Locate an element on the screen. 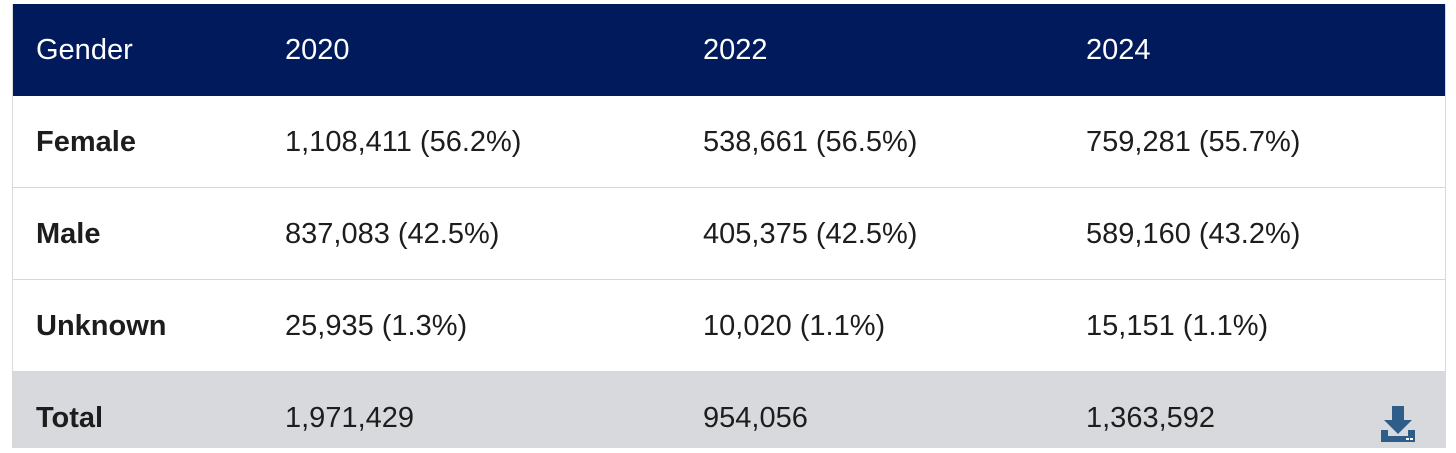 This screenshot has width=1456, height=453. header-2022: 2022 is located at coordinates (735, 50).